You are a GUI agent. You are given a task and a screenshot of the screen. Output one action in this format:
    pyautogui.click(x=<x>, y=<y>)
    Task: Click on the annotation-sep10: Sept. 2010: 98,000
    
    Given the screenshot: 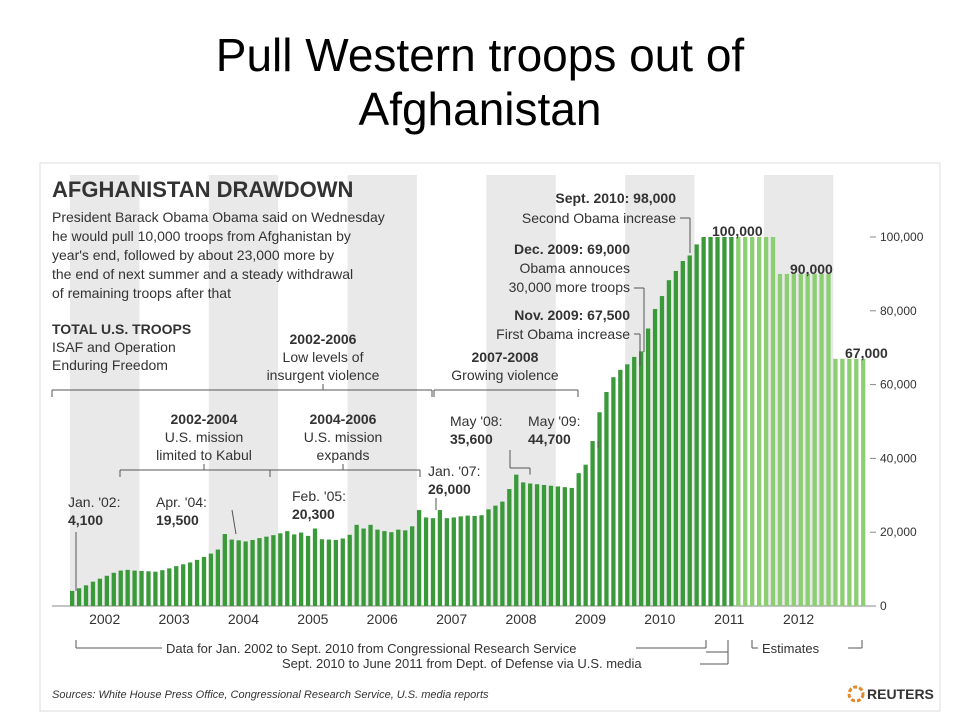 What is the action you would take?
    pyautogui.click(x=615, y=198)
    